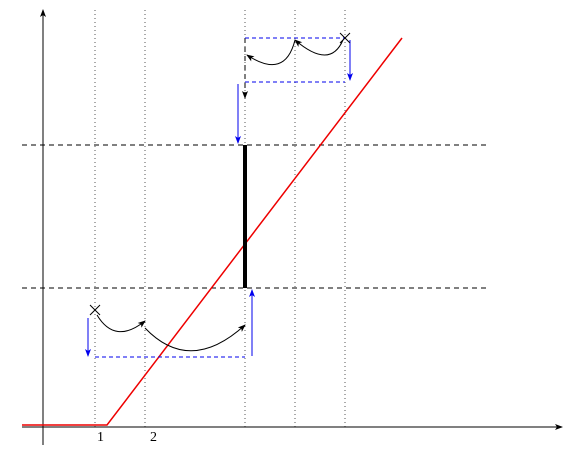 The height and width of the screenshot is (450, 566). I want to click on tick-label: 1, so click(100, 437).